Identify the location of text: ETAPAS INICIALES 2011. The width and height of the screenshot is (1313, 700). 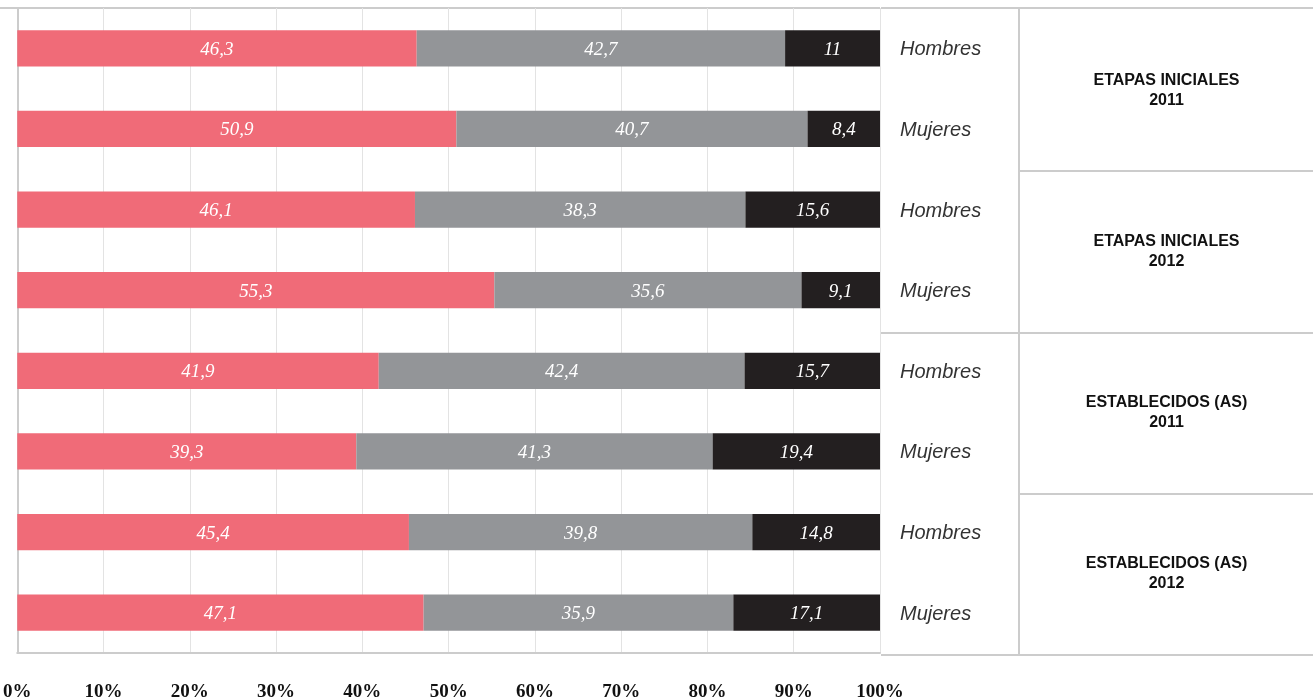
(1166, 89).